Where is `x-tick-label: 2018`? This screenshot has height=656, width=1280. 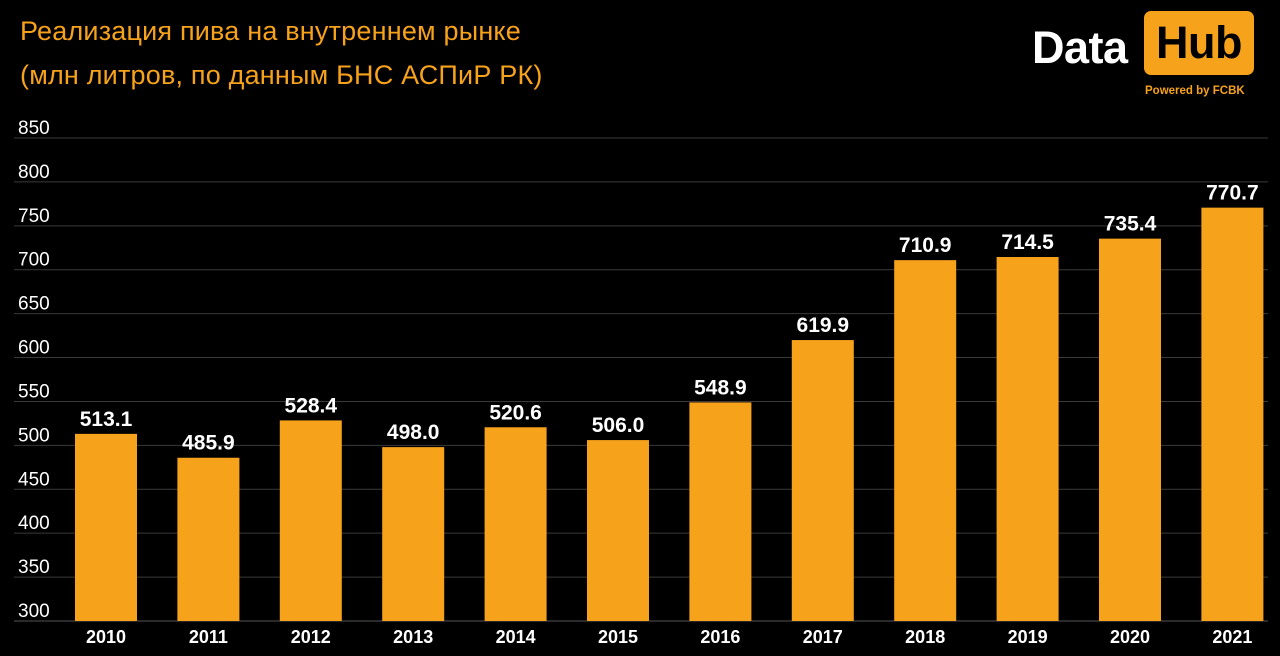
x-tick-label: 2018 is located at coordinates (925, 637).